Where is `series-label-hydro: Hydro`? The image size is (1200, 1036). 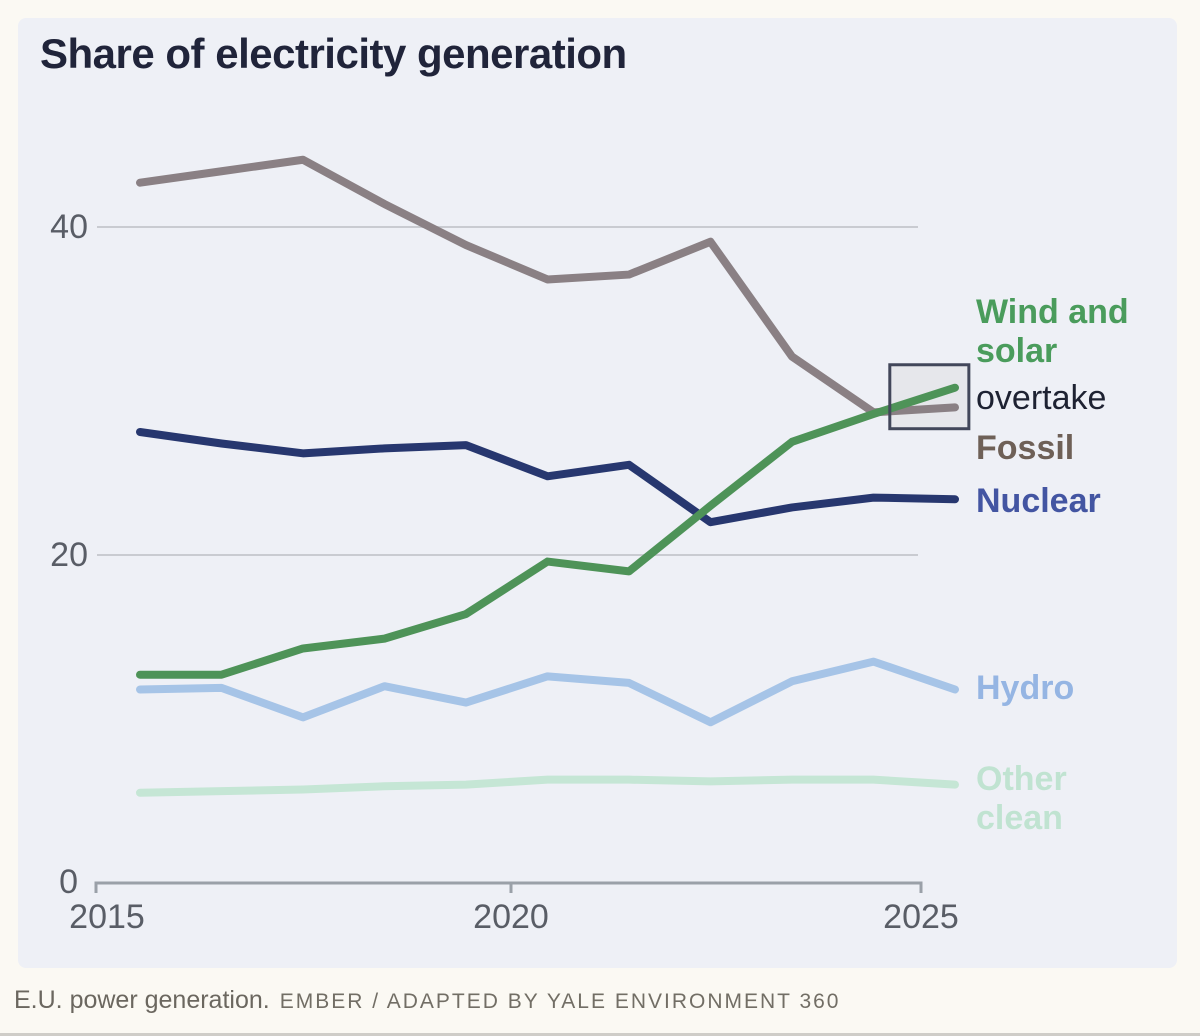 series-label-hydro: Hydro is located at coordinates (1025, 688).